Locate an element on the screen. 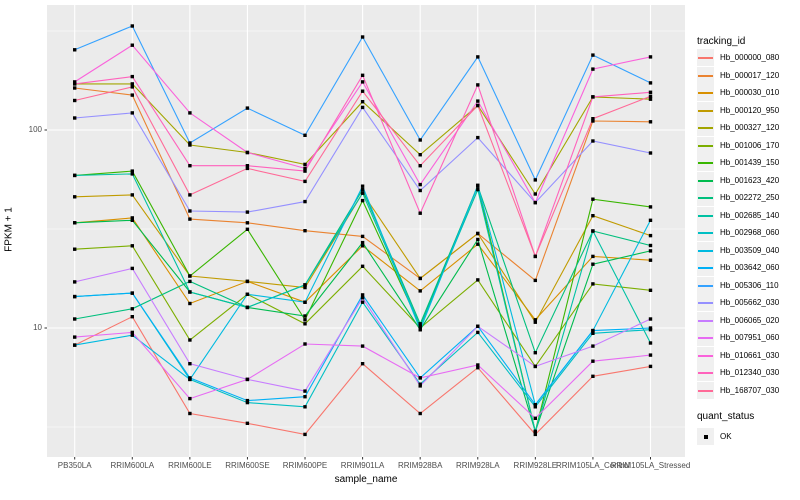  legend-label: Hb_168707_030 is located at coordinates (750, 390).